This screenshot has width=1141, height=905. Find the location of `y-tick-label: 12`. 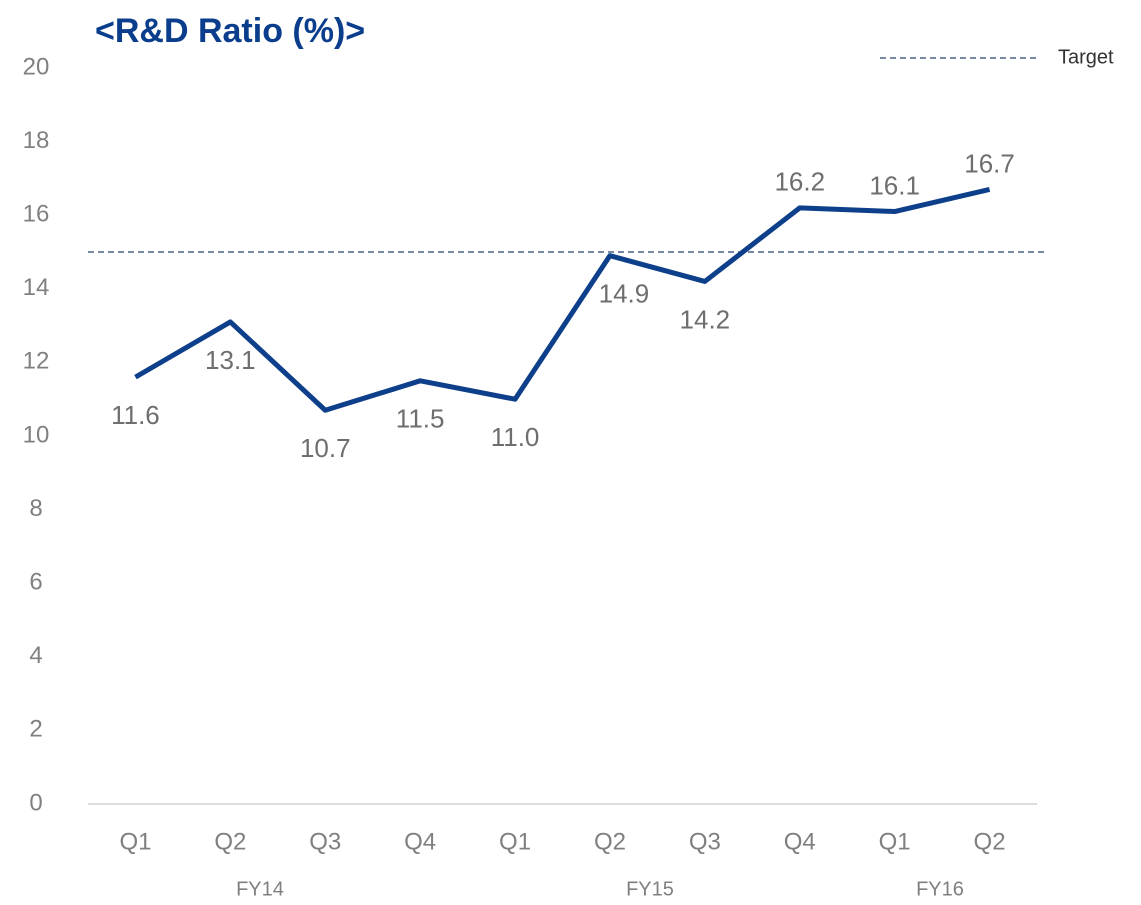

y-tick-label: 12 is located at coordinates (36, 361).